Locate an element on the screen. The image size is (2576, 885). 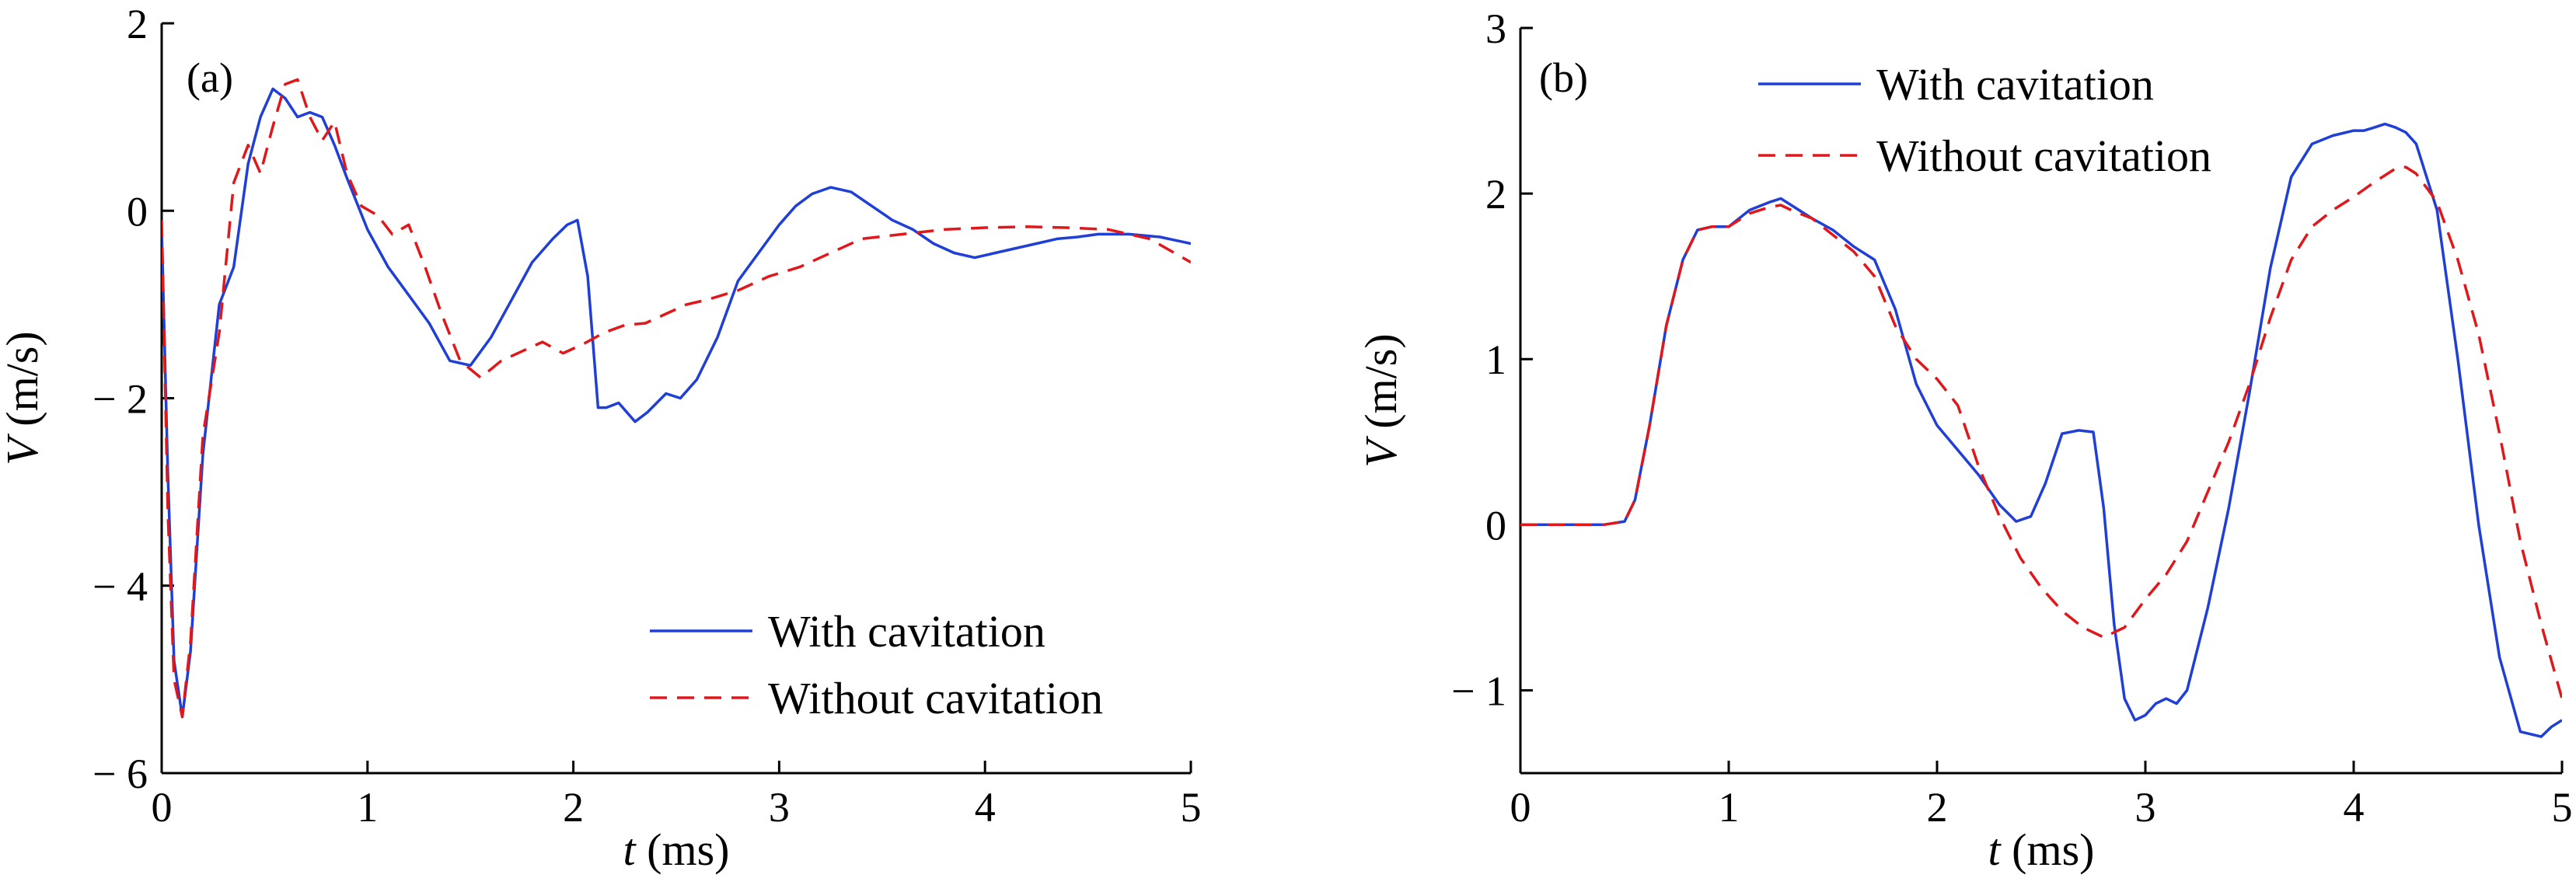
panel-label: (b) is located at coordinates (1564, 77).